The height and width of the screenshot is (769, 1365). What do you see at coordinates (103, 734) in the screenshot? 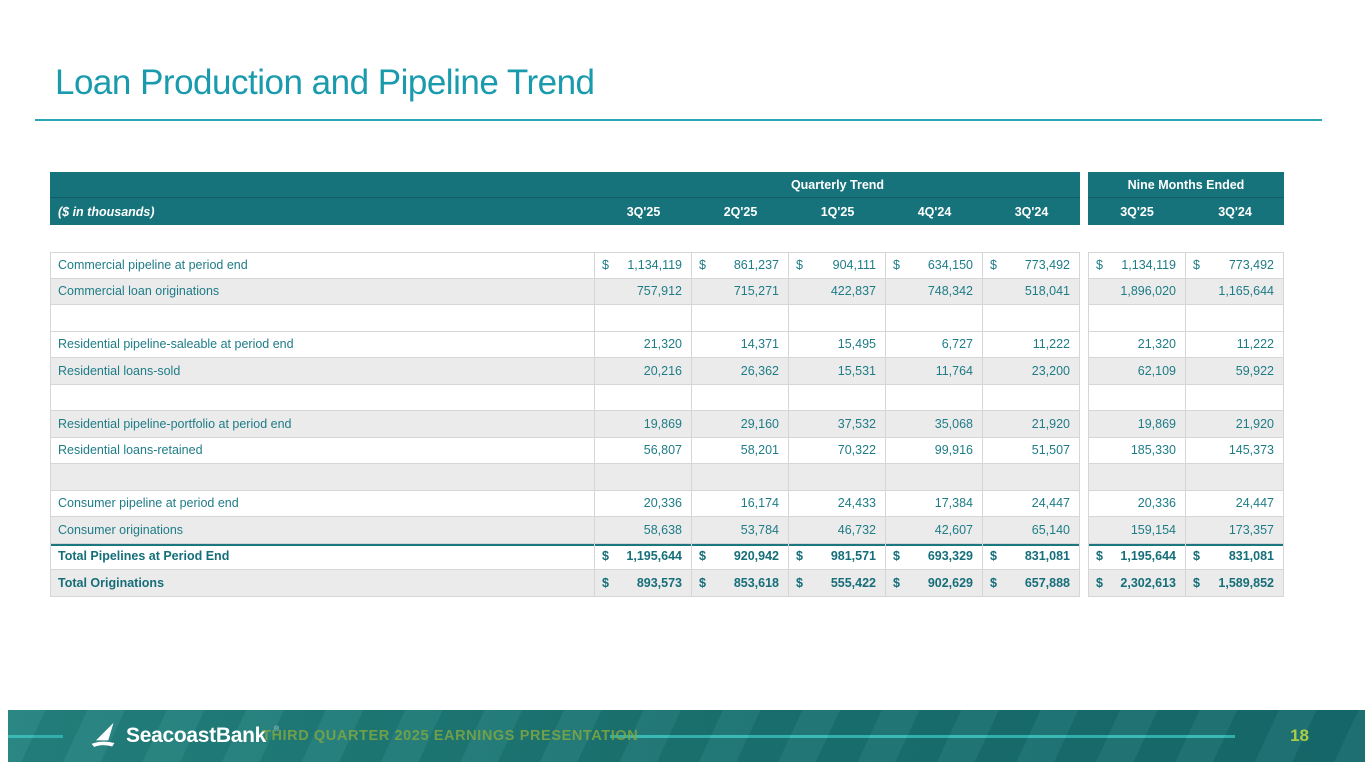
I see `sail-icon` at bounding box center [103, 734].